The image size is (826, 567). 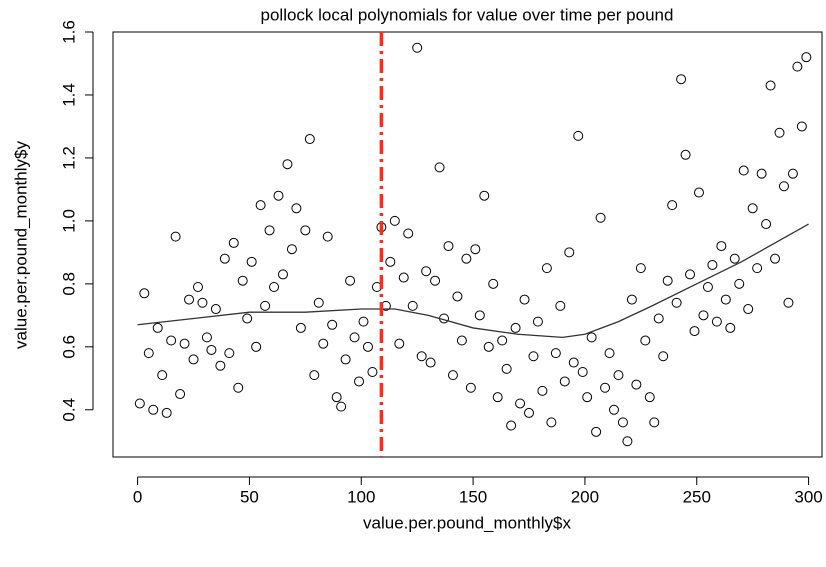 What do you see at coordinates (467, 522) in the screenshot?
I see `x-axis-label: value.per.pound_monthly$x` at bounding box center [467, 522].